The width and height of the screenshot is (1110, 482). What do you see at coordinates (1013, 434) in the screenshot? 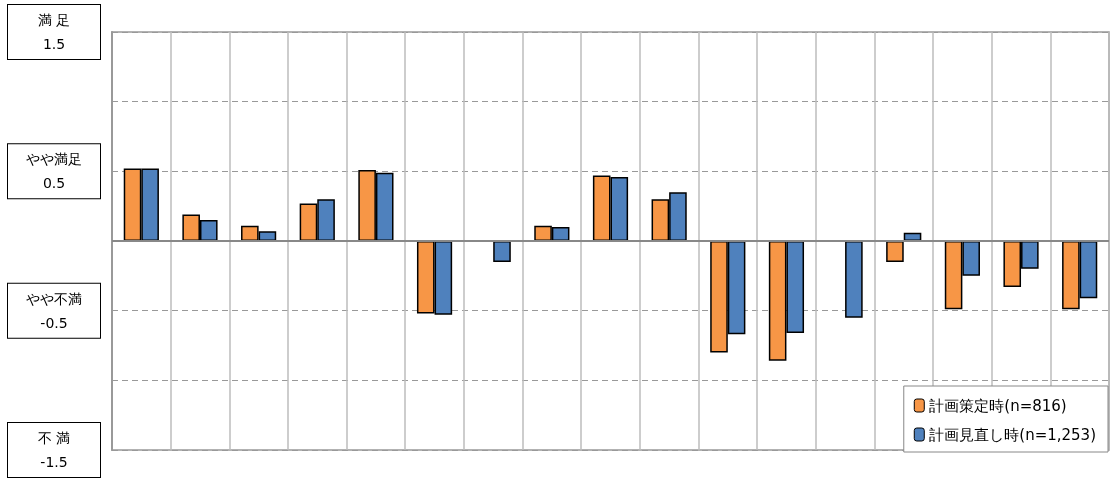
I see `legend-label: 計画見直し時(n=1,253)` at bounding box center [1013, 434].